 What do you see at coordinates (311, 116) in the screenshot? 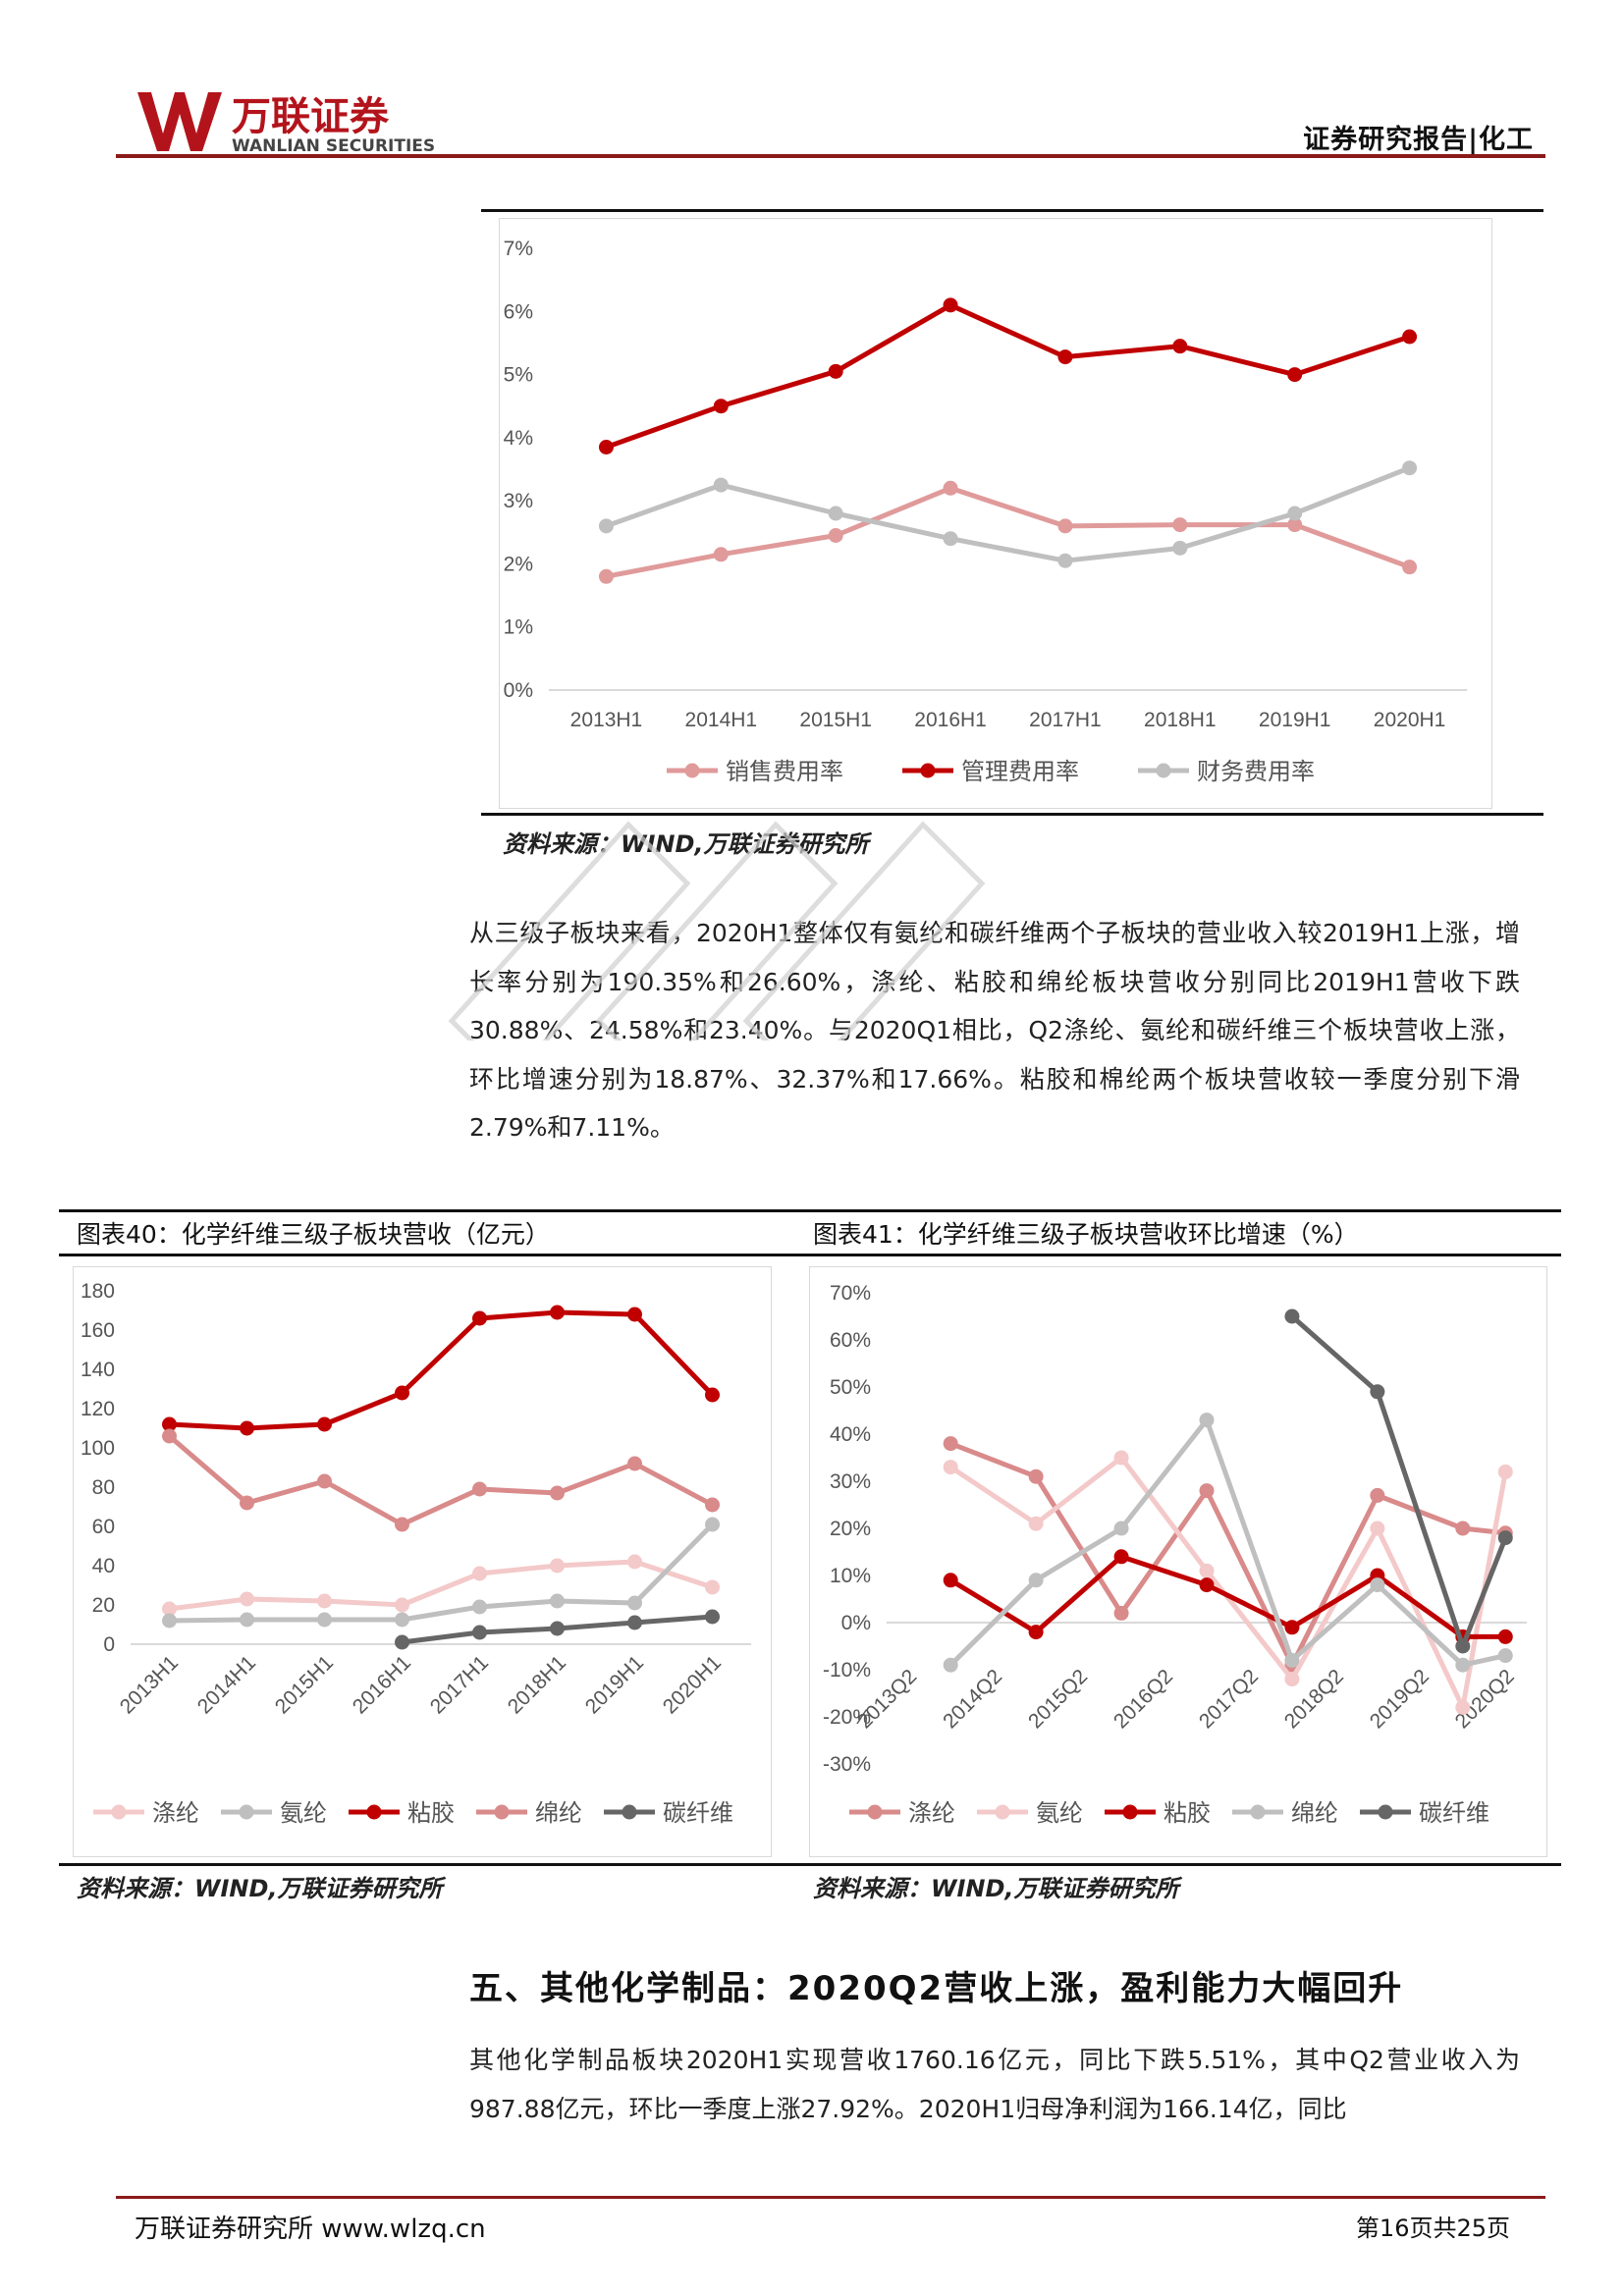
I see `logo-cn-text: 万联证券` at bounding box center [311, 116].